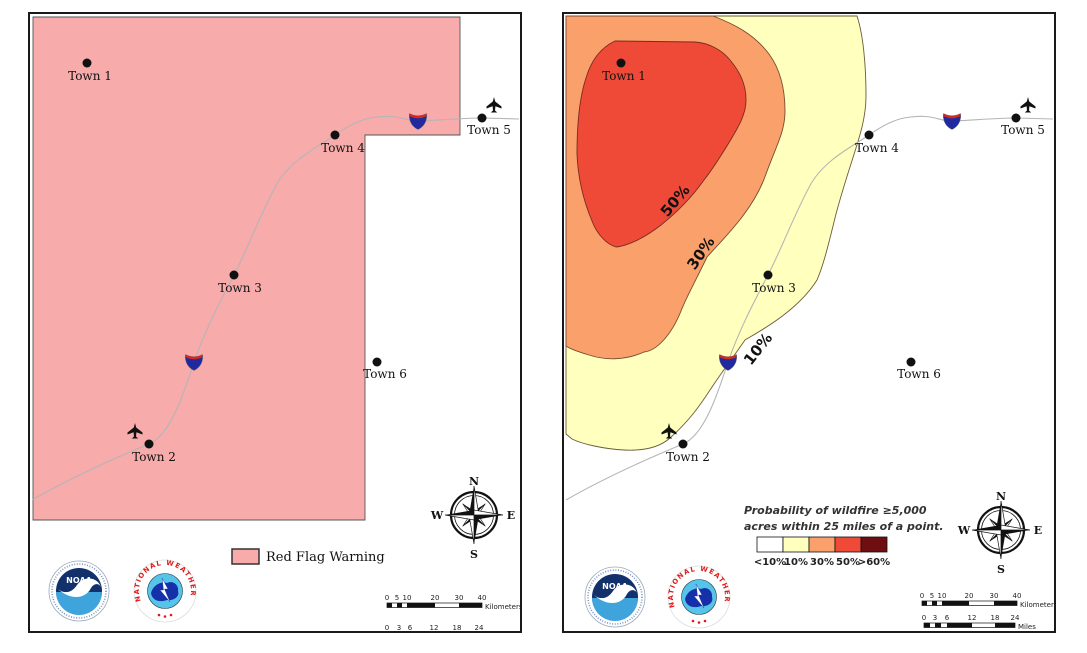  I want to click on legend-swatch-gt60, so click(874, 544).